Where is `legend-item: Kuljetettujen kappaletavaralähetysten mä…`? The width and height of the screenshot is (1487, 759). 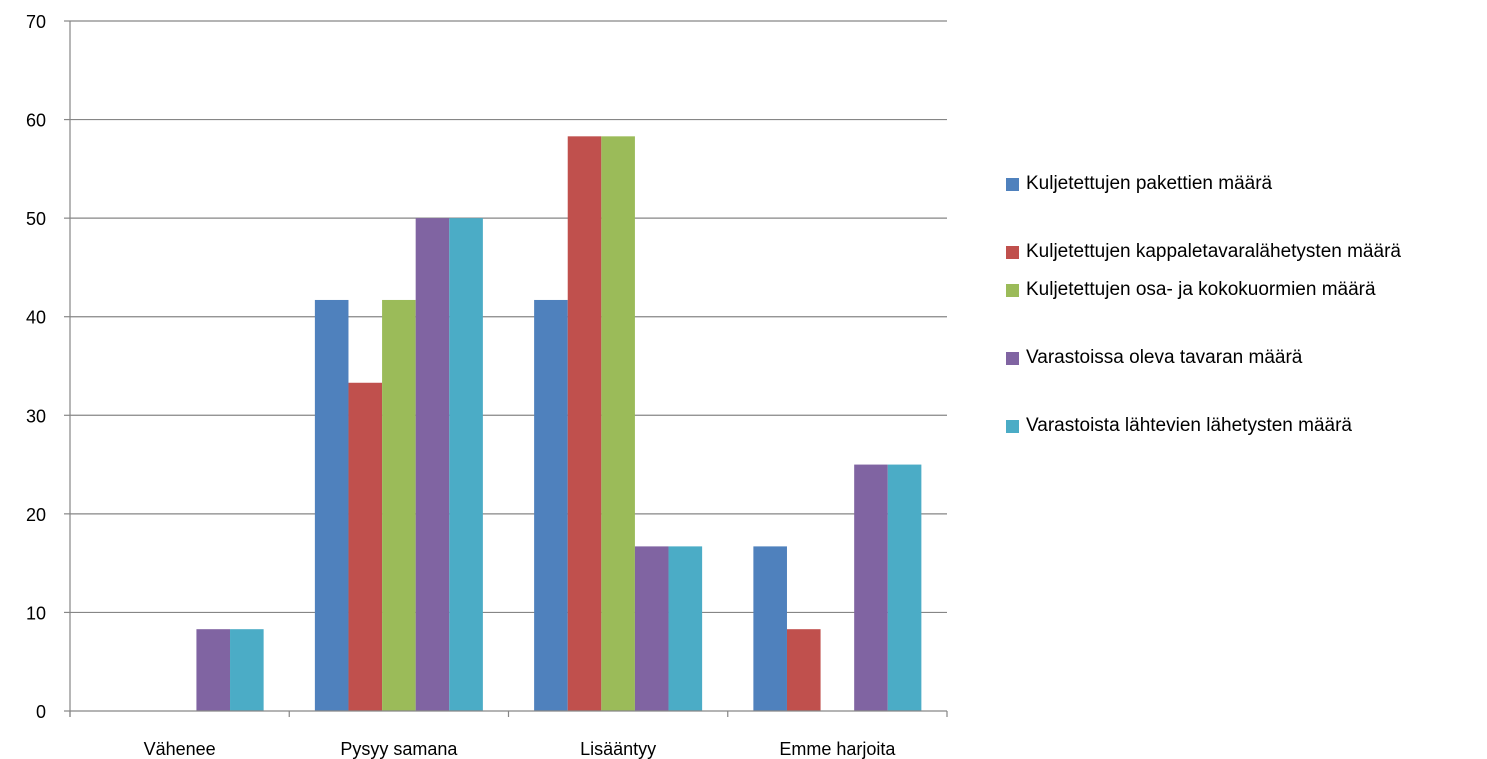
legend-item: Kuljetettujen kappaletavaralähetysten mä… is located at coordinates (1245, 252).